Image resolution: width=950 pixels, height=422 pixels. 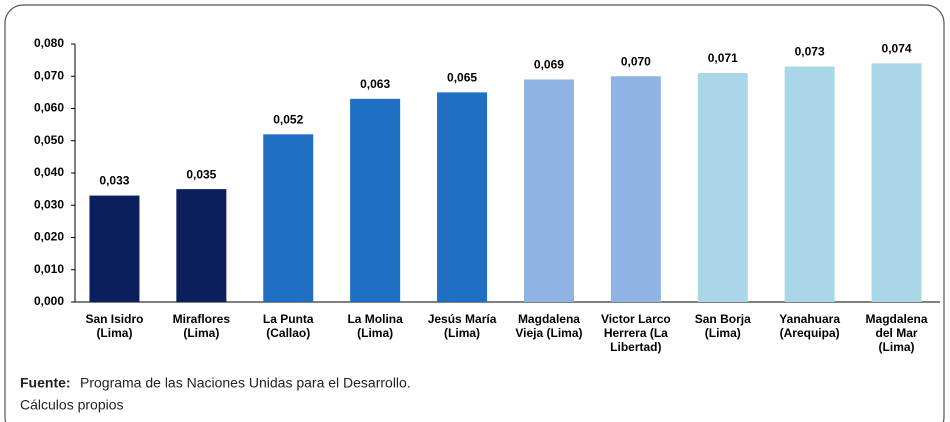 I want to click on value-label: 0,069, so click(x=549, y=65).